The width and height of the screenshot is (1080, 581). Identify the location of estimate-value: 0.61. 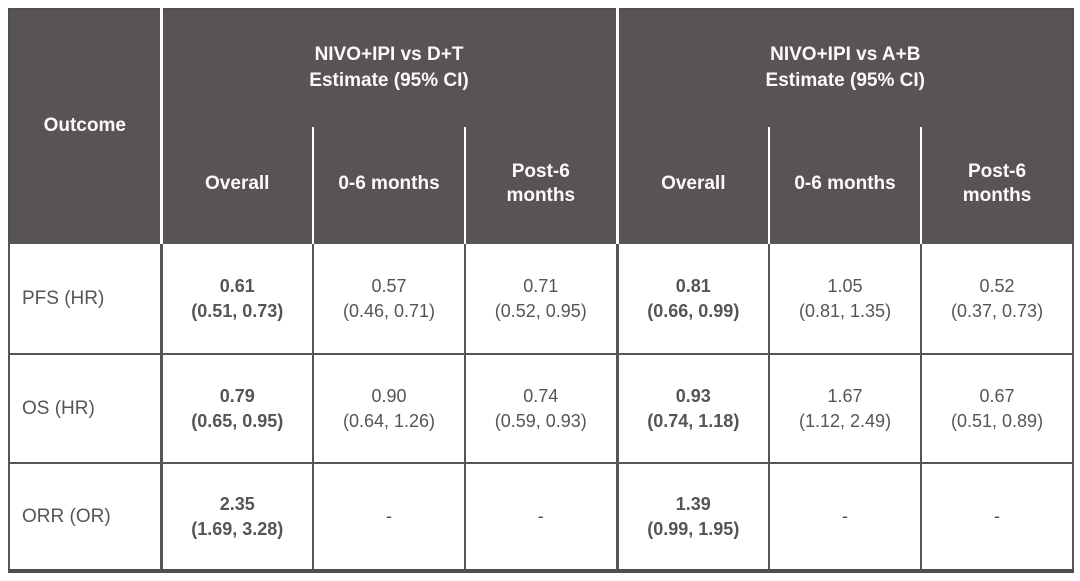
(237, 285).